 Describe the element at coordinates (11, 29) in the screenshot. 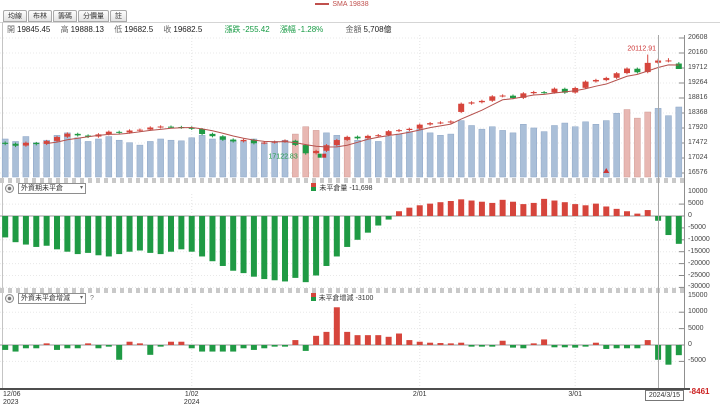

I see `open-label: 開` at that location.